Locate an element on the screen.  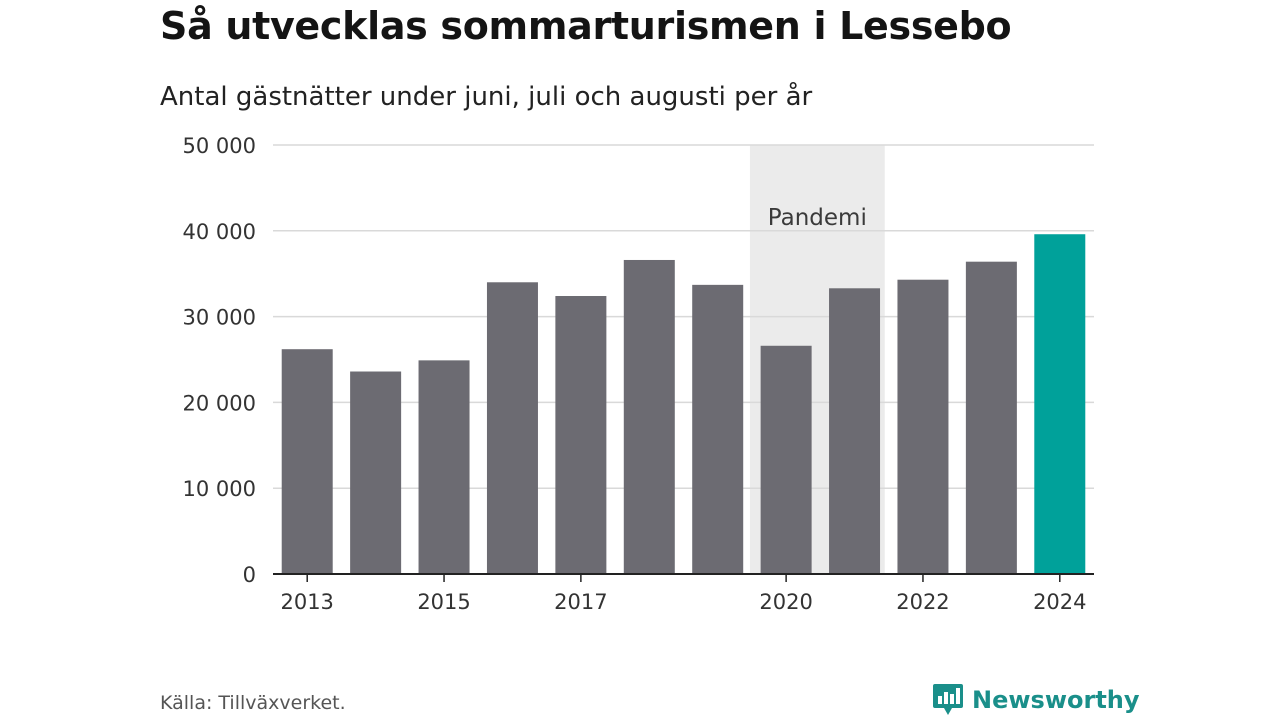
y-tick-label: 0 is located at coordinates (249, 575).